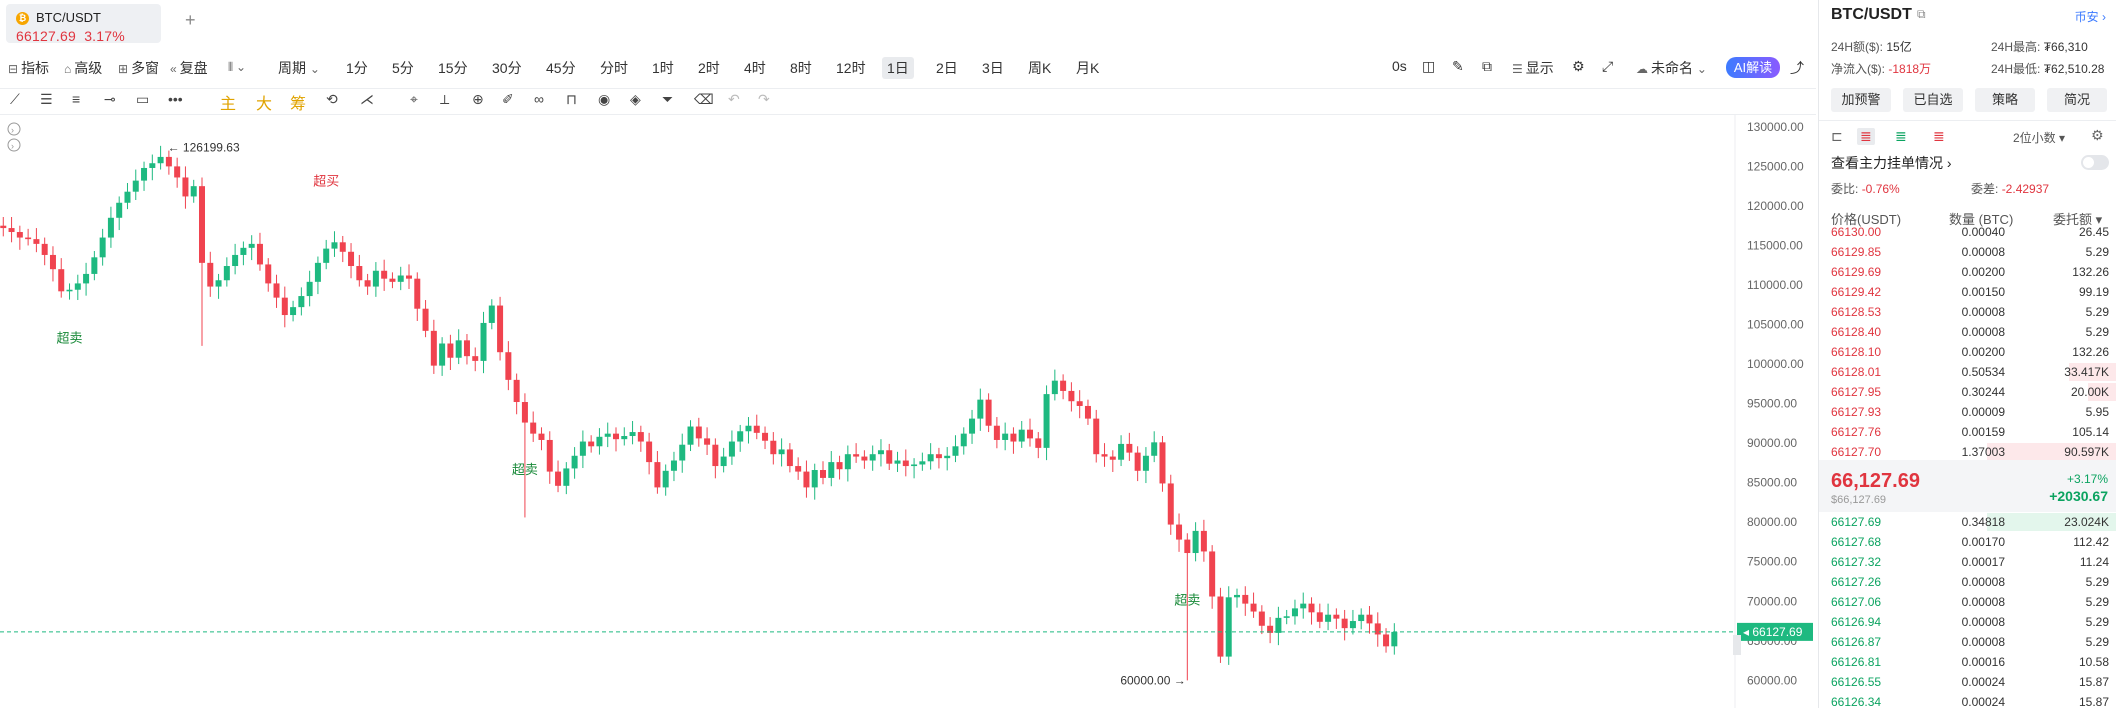 This screenshot has width=2116, height=708. Describe the element at coordinates (993, 68) in the screenshot. I see `interval-3d: 3日` at that location.